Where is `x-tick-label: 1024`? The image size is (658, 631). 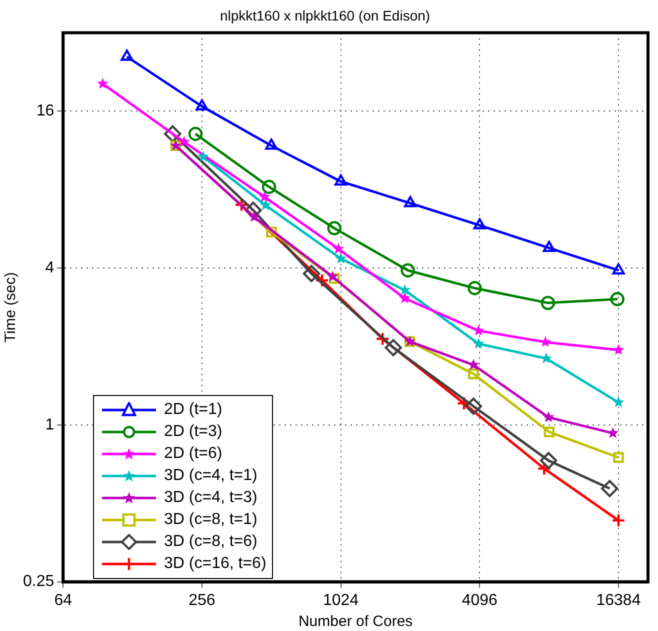
x-tick-label: 1024 is located at coordinates (341, 600).